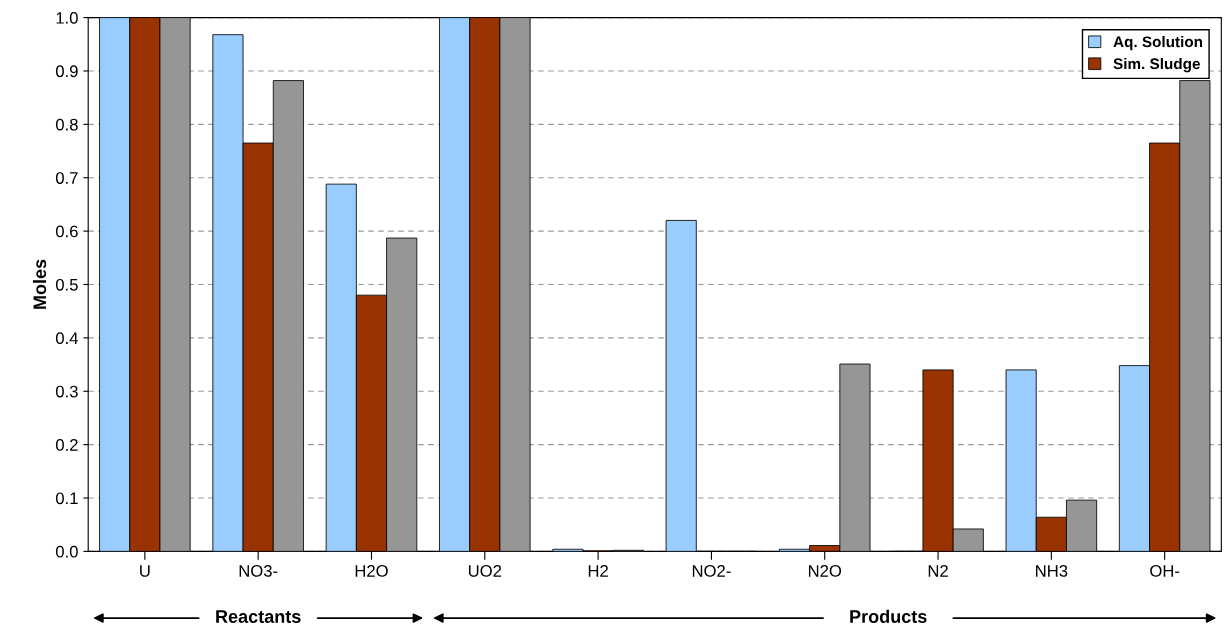 The height and width of the screenshot is (628, 1225). I want to click on y-tick-label: 0.4, so click(66, 338).